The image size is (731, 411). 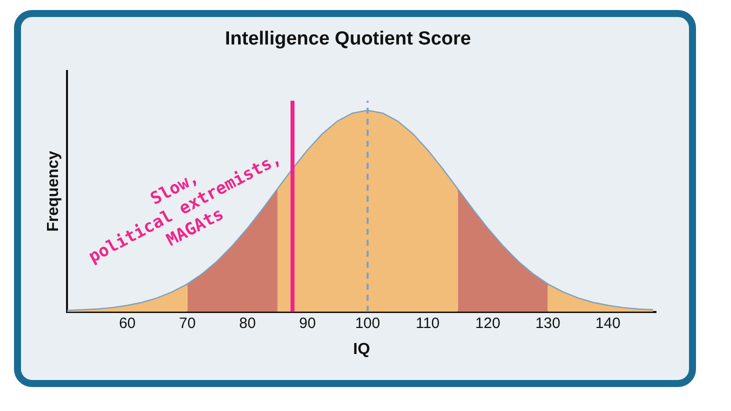 What do you see at coordinates (307, 323) in the screenshot?
I see `x-tick-label: 90` at bounding box center [307, 323].